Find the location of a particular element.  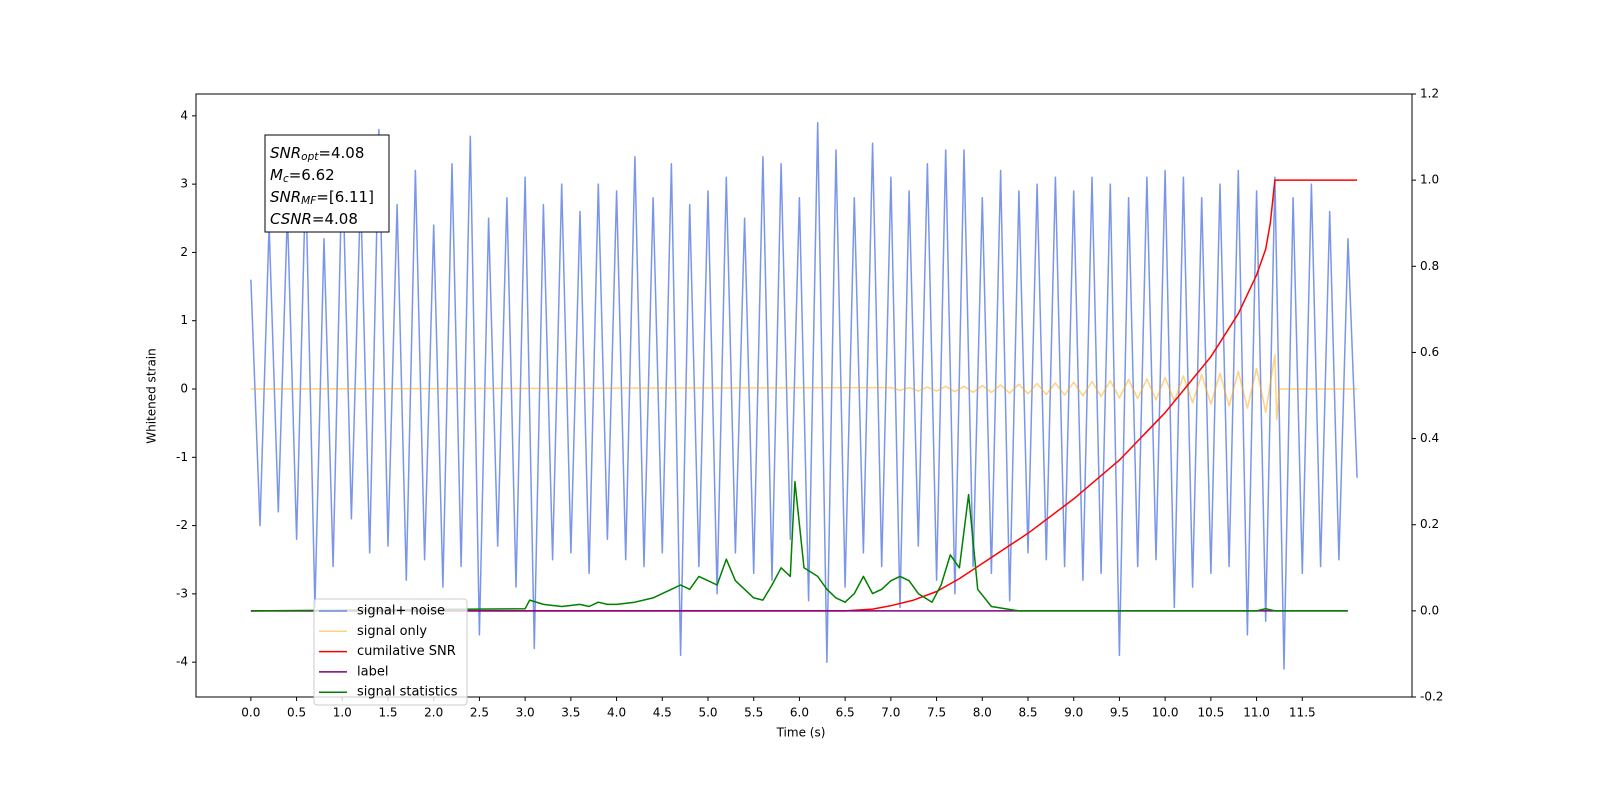

y2-tick-label: 0.0 is located at coordinates (1429, 610).